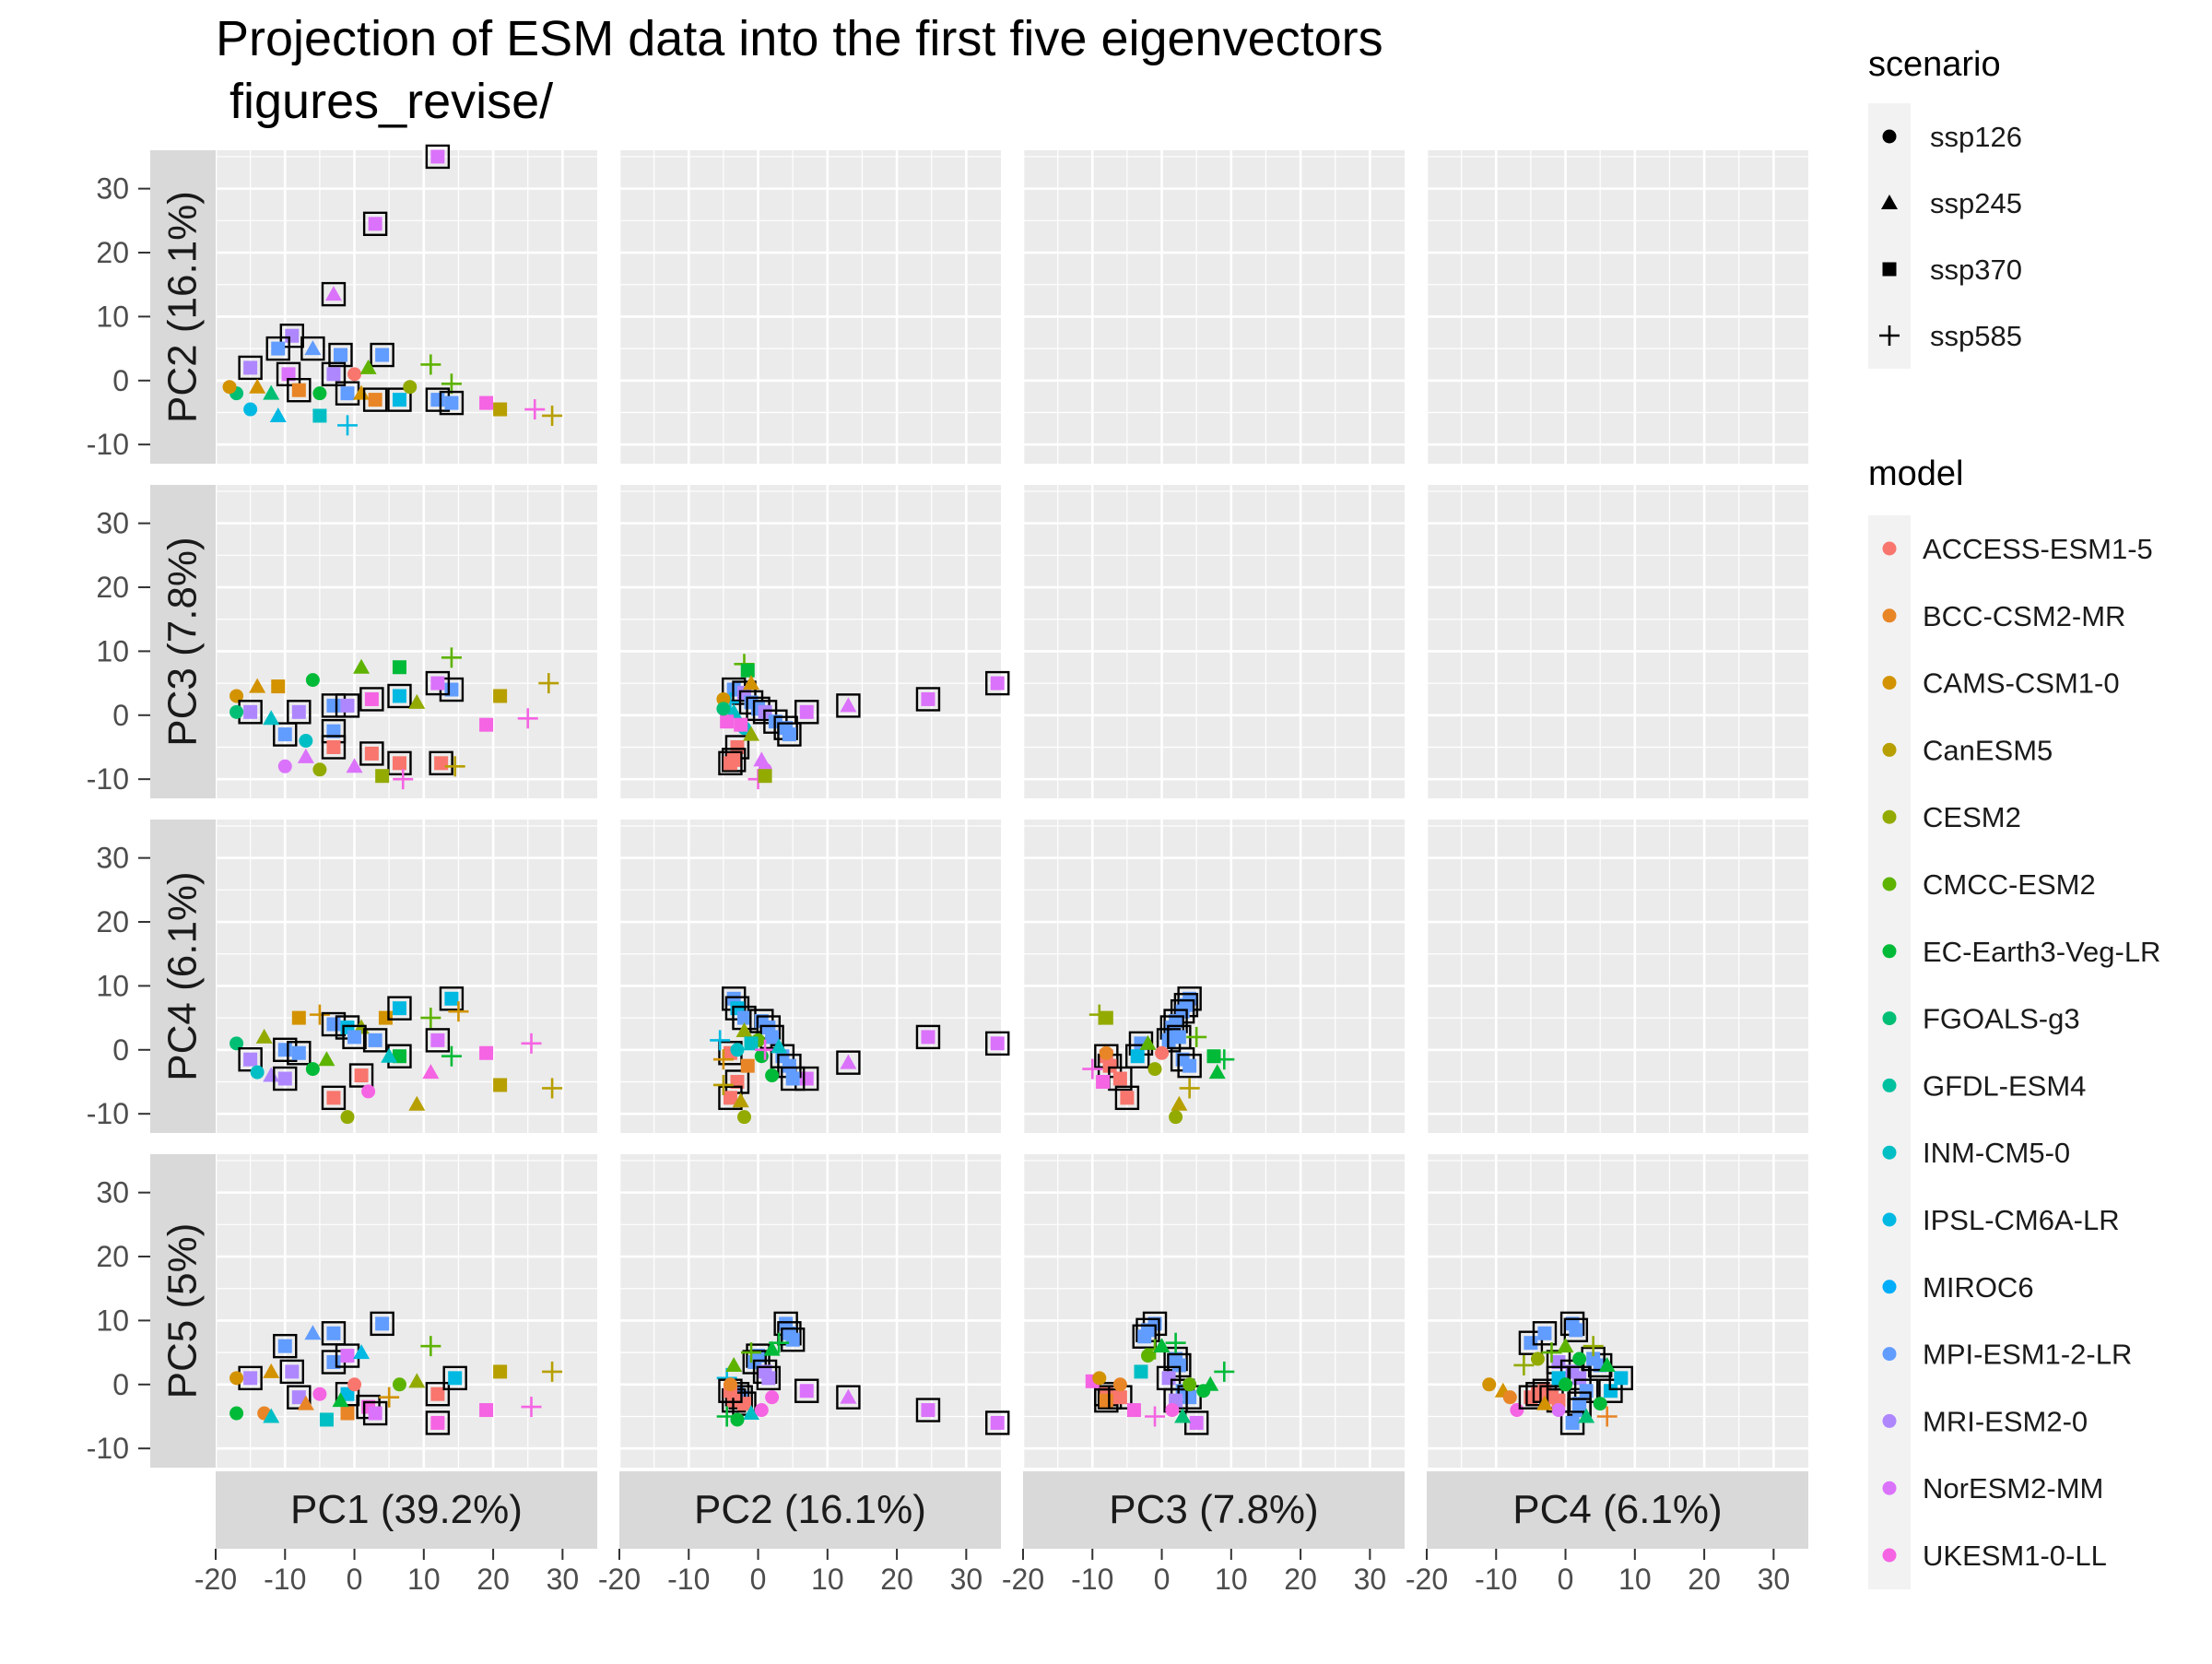 The width and height of the screenshot is (2212, 1664). I want to click on panel-r3-c2, so click(1213, 1311).